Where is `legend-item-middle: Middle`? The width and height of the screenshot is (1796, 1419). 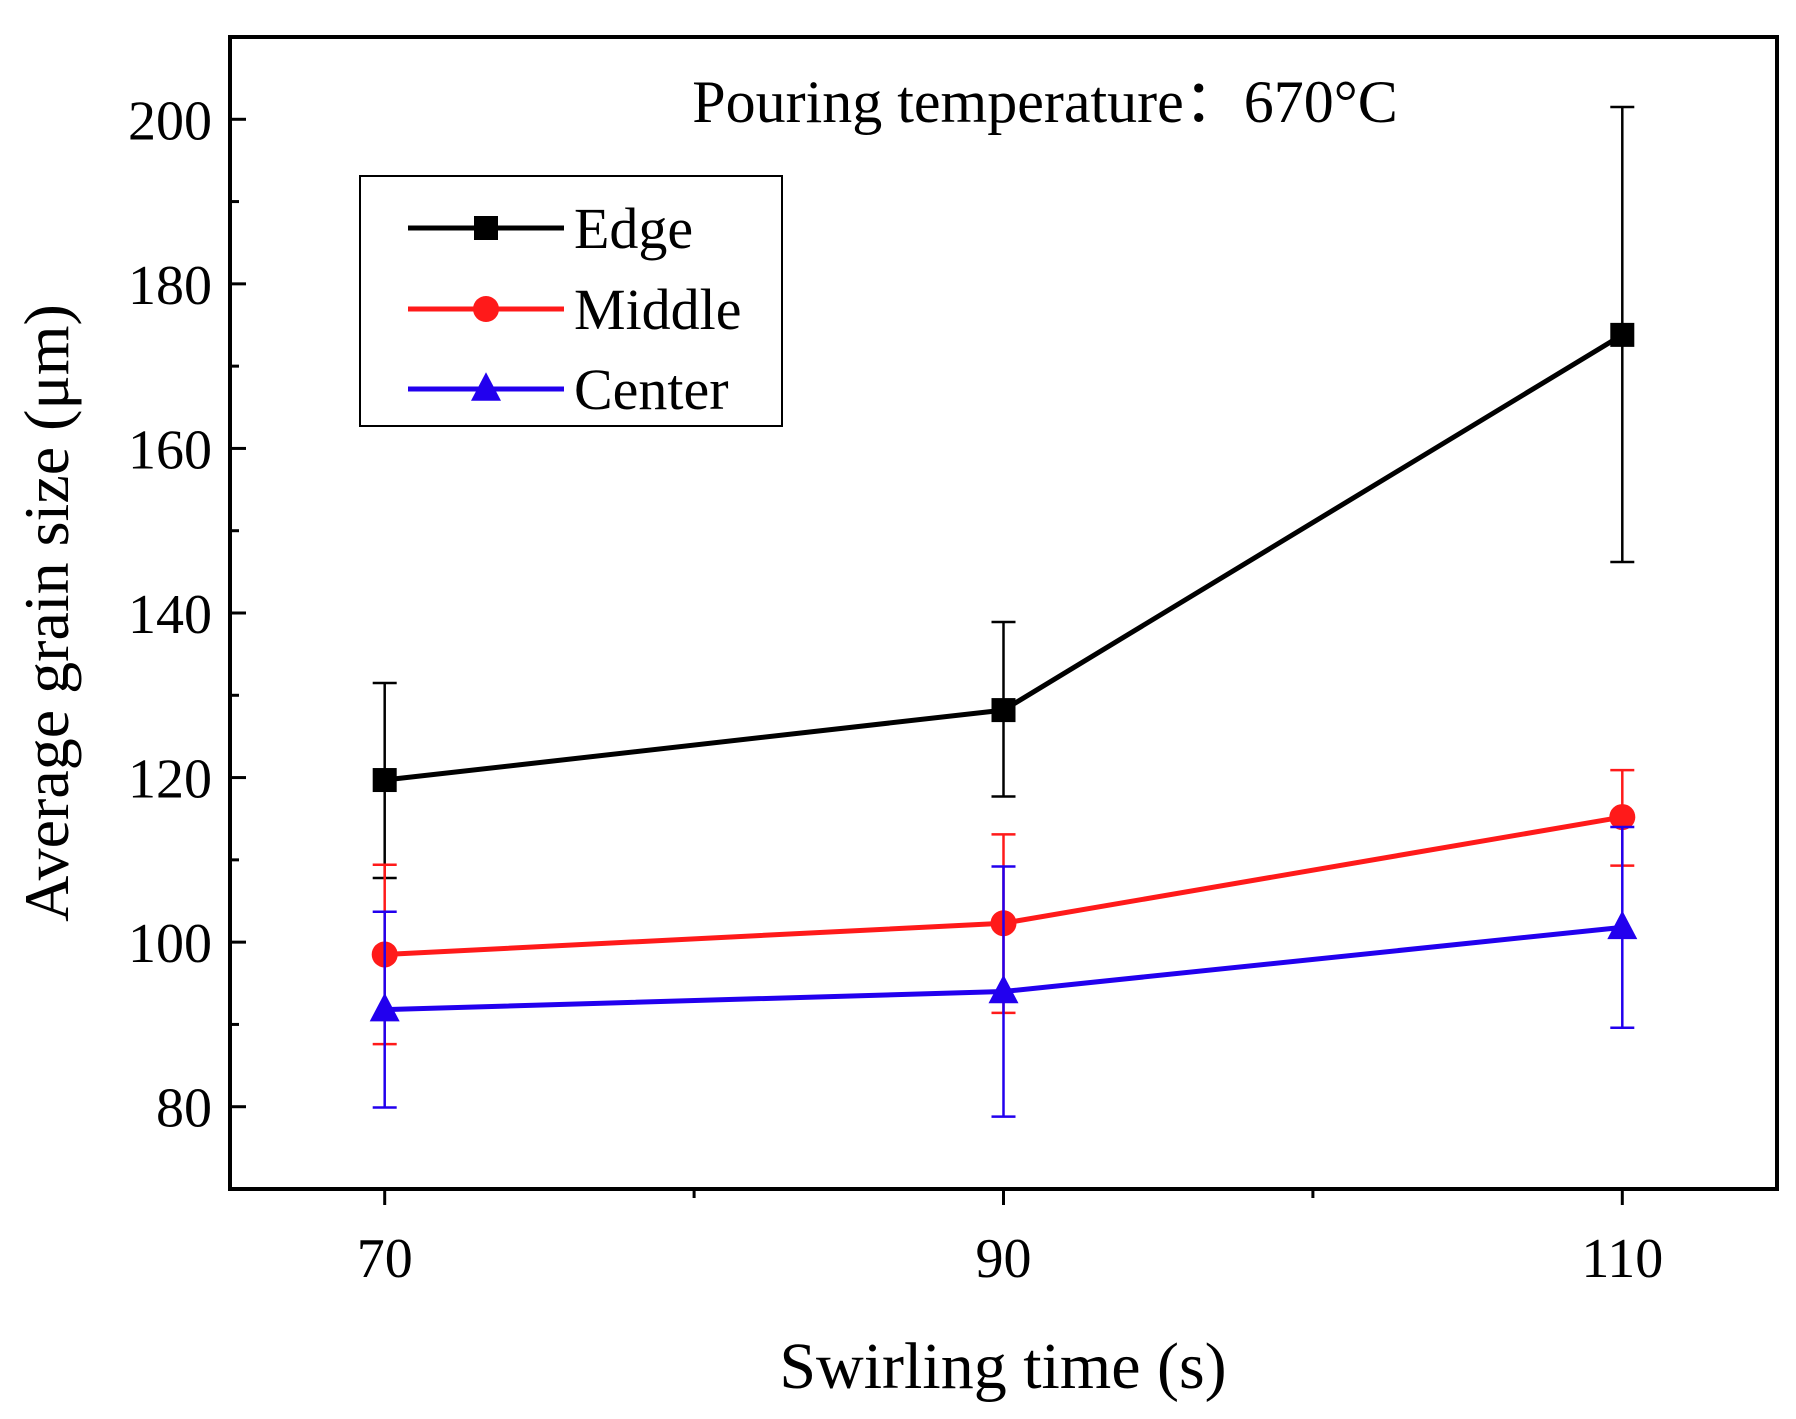 legend-item-middle: Middle is located at coordinates (575, 309).